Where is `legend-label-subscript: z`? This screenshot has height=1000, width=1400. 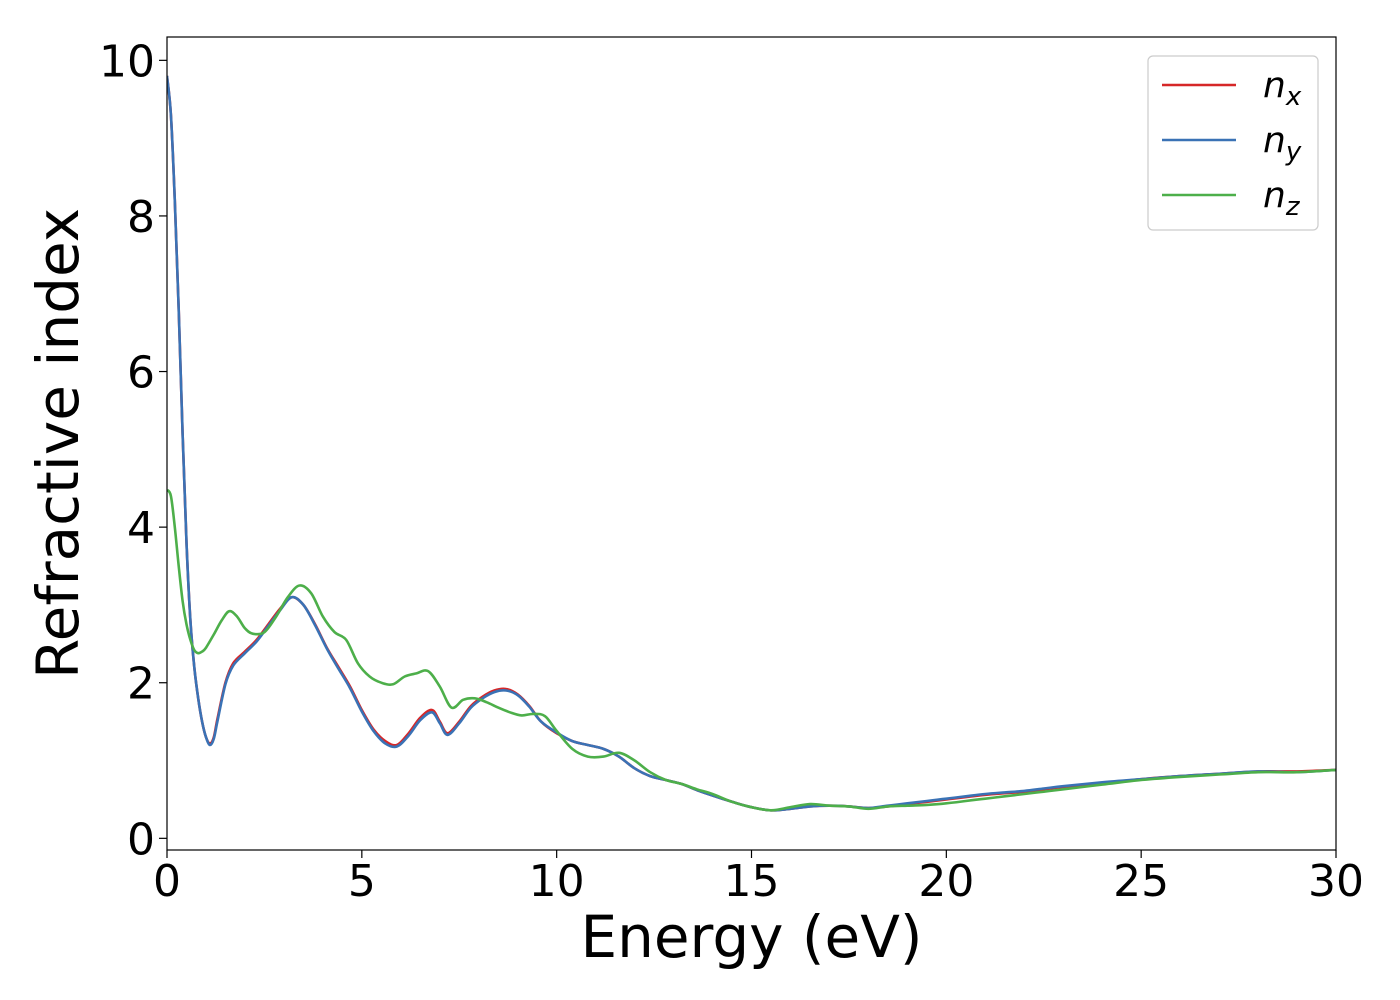
legend-label-subscript: z is located at coordinates (1293, 207).